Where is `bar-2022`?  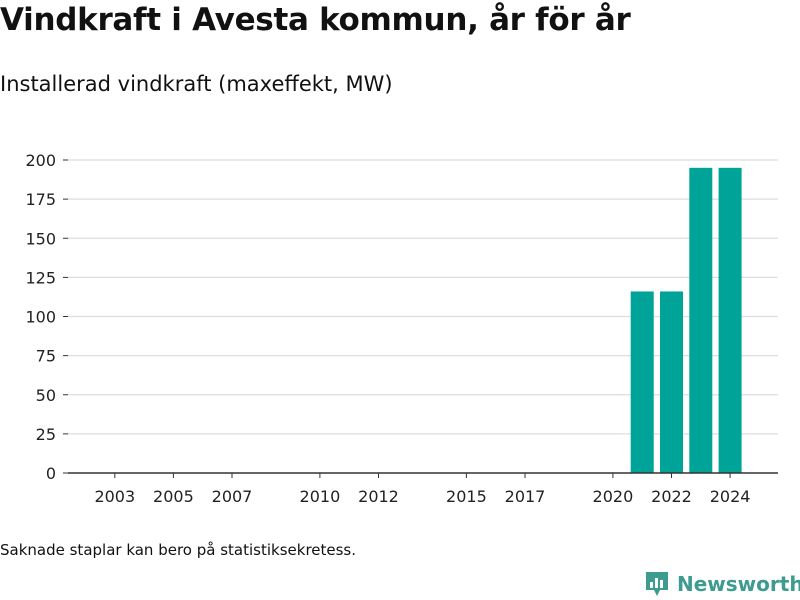 bar-2022 is located at coordinates (671, 382).